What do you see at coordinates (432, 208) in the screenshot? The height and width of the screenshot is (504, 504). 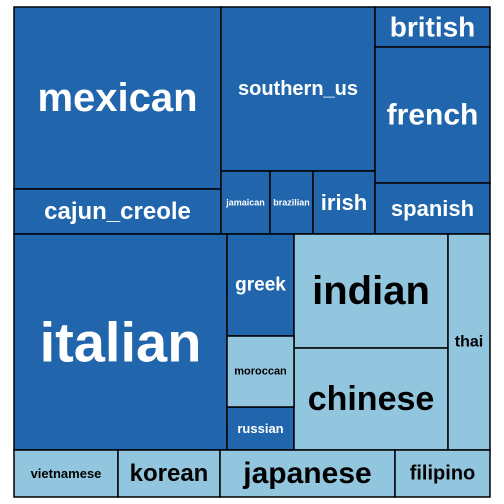 I see `treemap-label-spanish: spanish` at bounding box center [432, 208].